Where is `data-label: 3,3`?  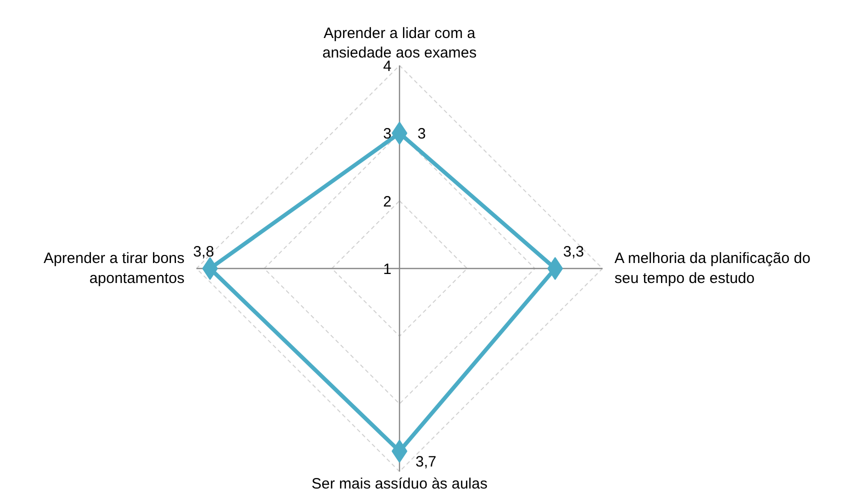 data-label: 3,3 is located at coordinates (573, 252).